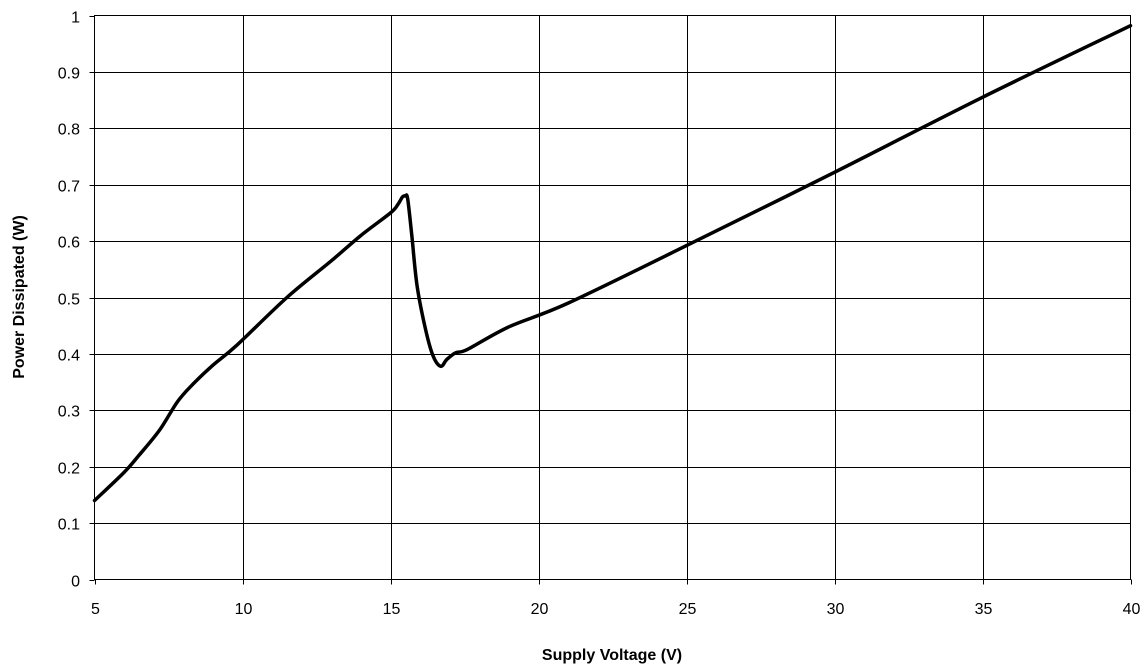 The image size is (1147, 668). I want to click on y-tick-labels: 0 0.1 0.2 0.3 0.4 0.5 0.6 0.7 0.8 0.9 1, so click(69, 300).